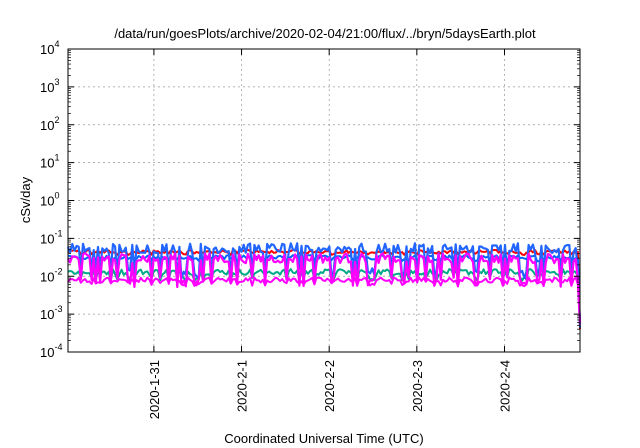  What do you see at coordinates (56, 196) in the screenshot?
I see `y-tick-exponent: 0` at bounding box center [56, 196].